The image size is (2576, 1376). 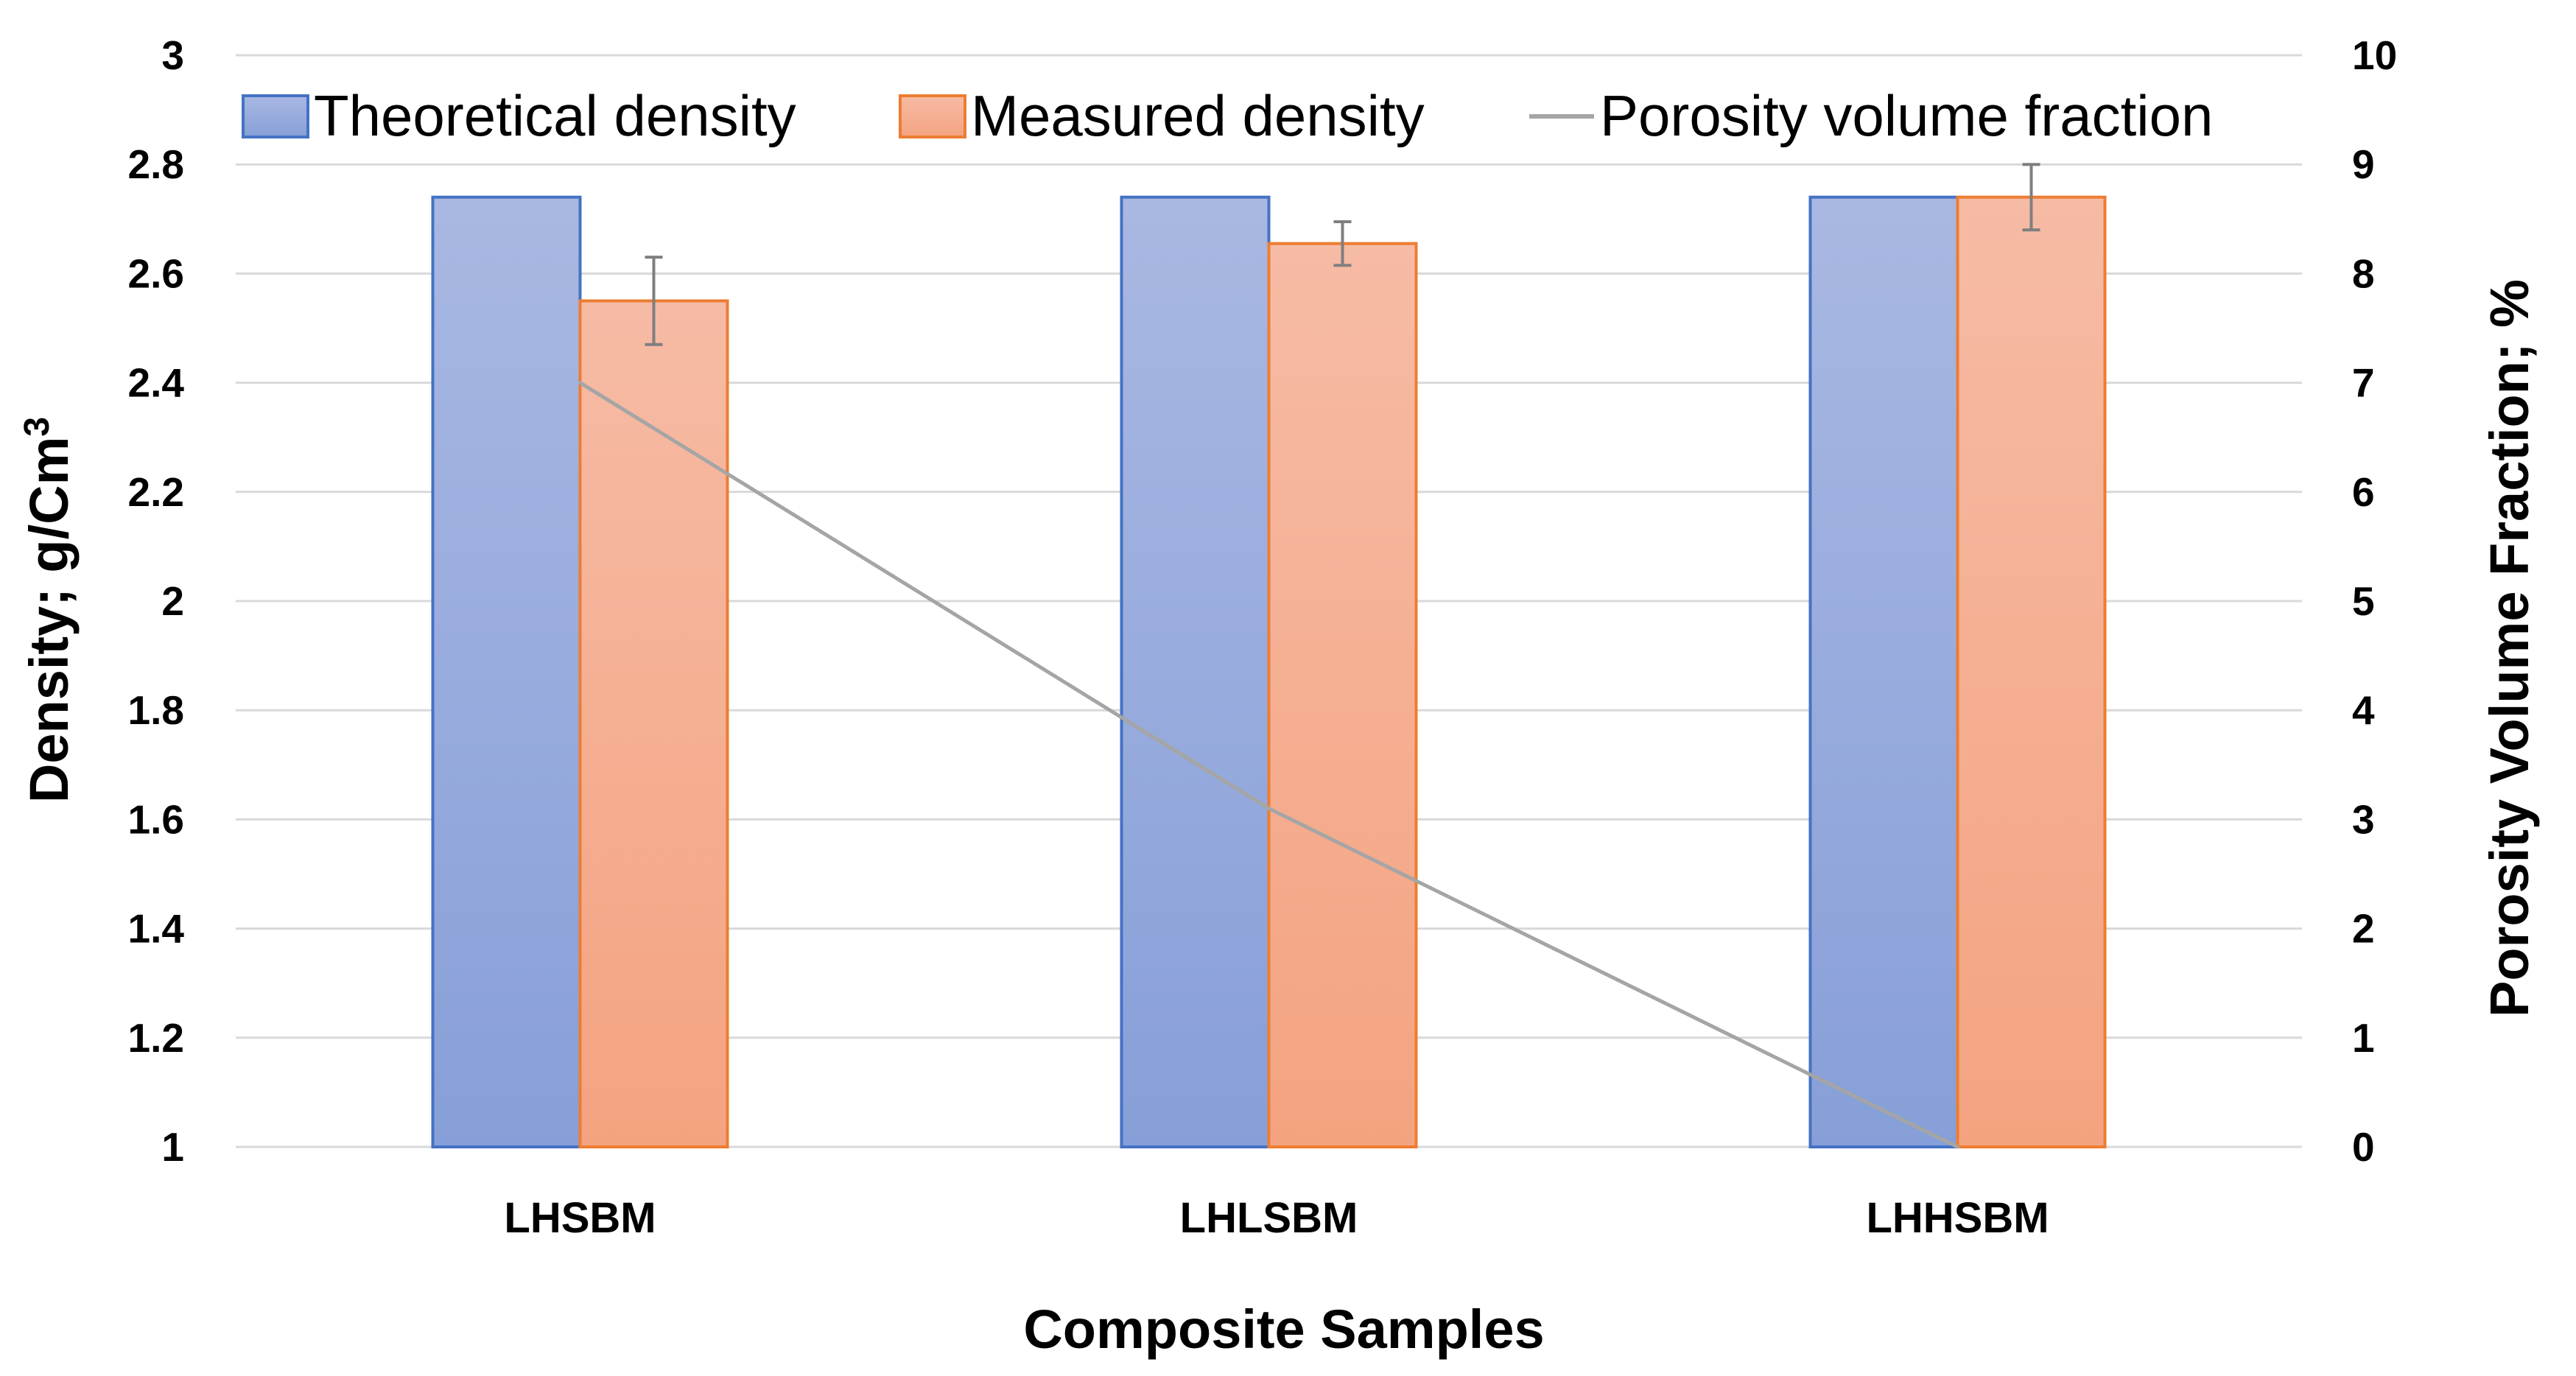 What do you see at coordinates (2363, 492) in the screenshot?
I see `y2-tick-label: 6` at bounding box center [2363, 492].